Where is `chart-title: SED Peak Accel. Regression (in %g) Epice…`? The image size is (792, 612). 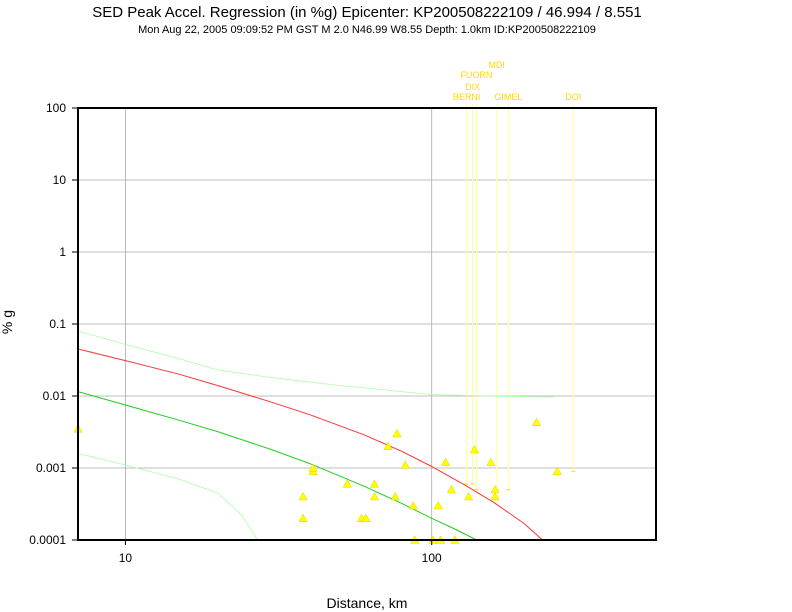 chart-title: SED Peak Accel. Regression (in %g) Epice… is located at coordinates (367, 12).